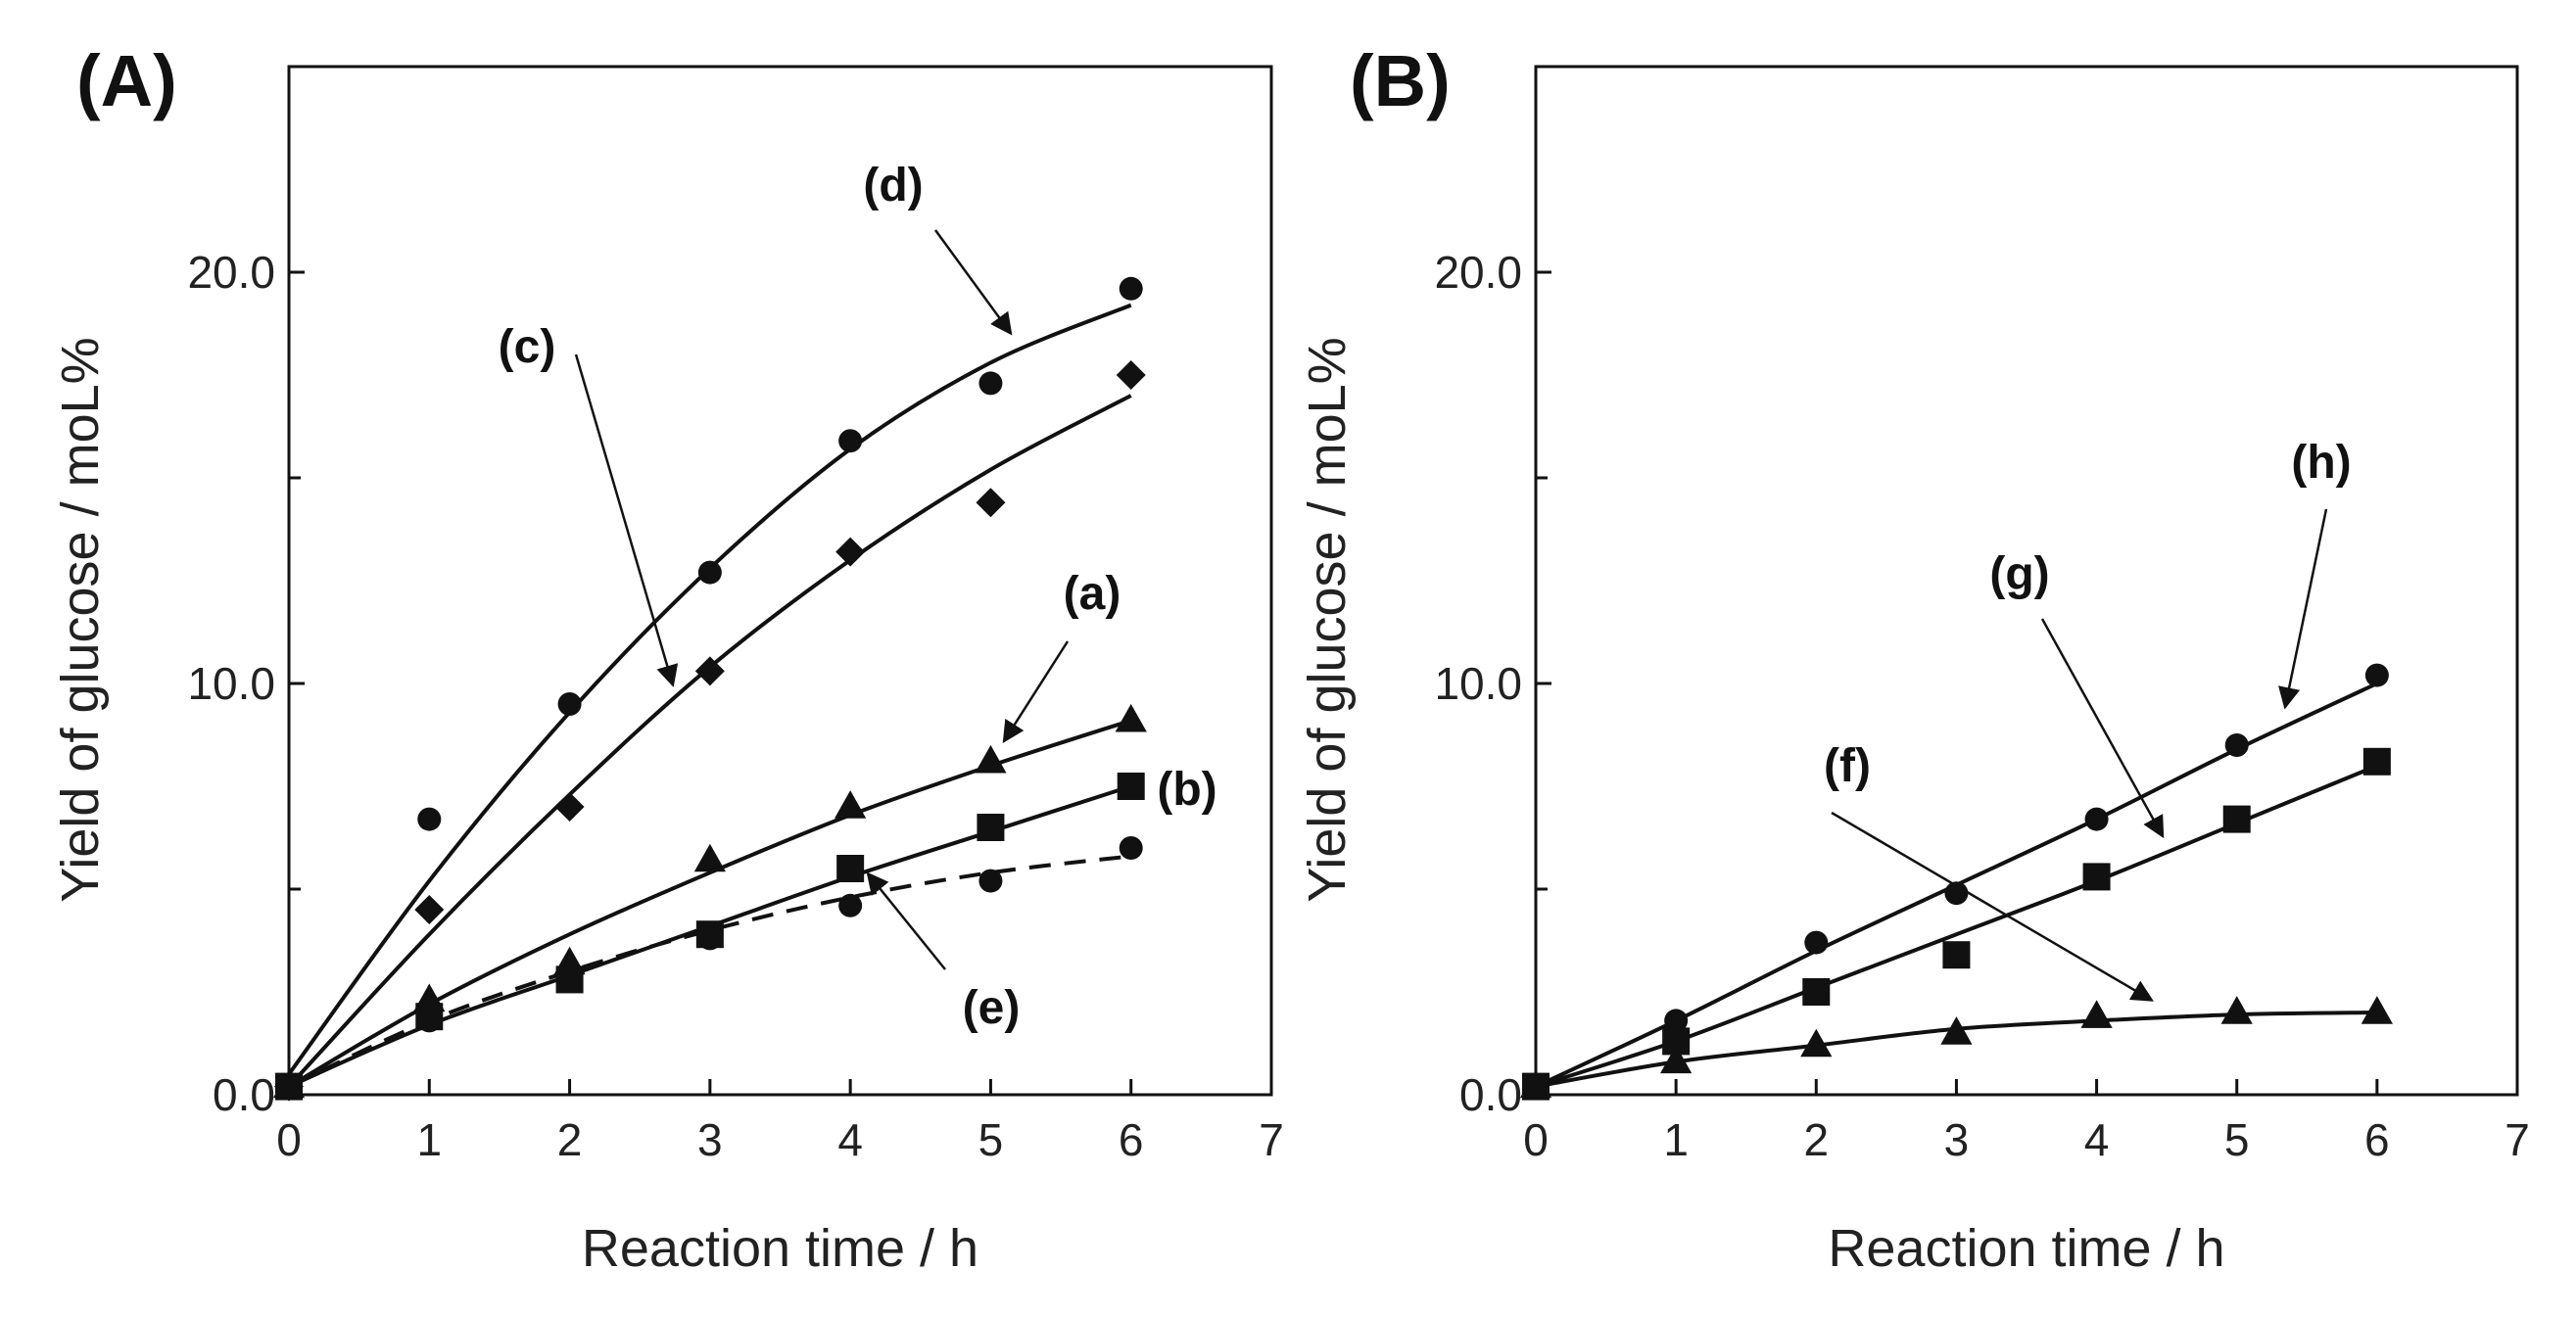  I want to click on annotation-e: (e), so click(944, 952).